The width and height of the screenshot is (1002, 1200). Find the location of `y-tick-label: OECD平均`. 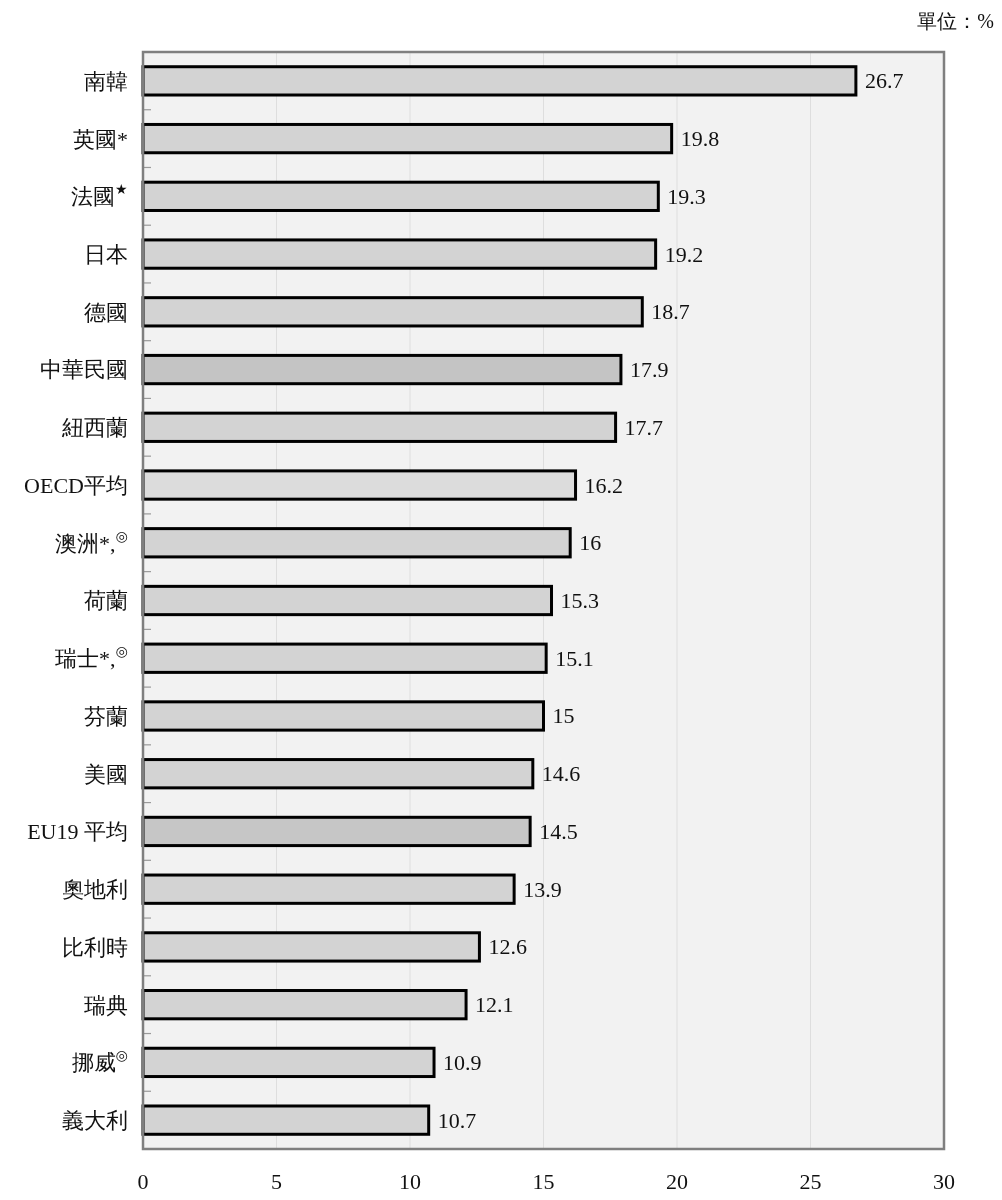

y-tick-label: OECD平均 is located at coordinates (76, 485).